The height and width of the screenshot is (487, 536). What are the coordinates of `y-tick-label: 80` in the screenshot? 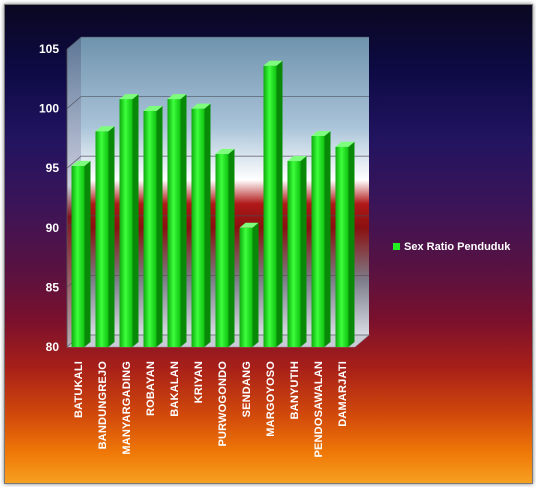 It's located at (53, 347).